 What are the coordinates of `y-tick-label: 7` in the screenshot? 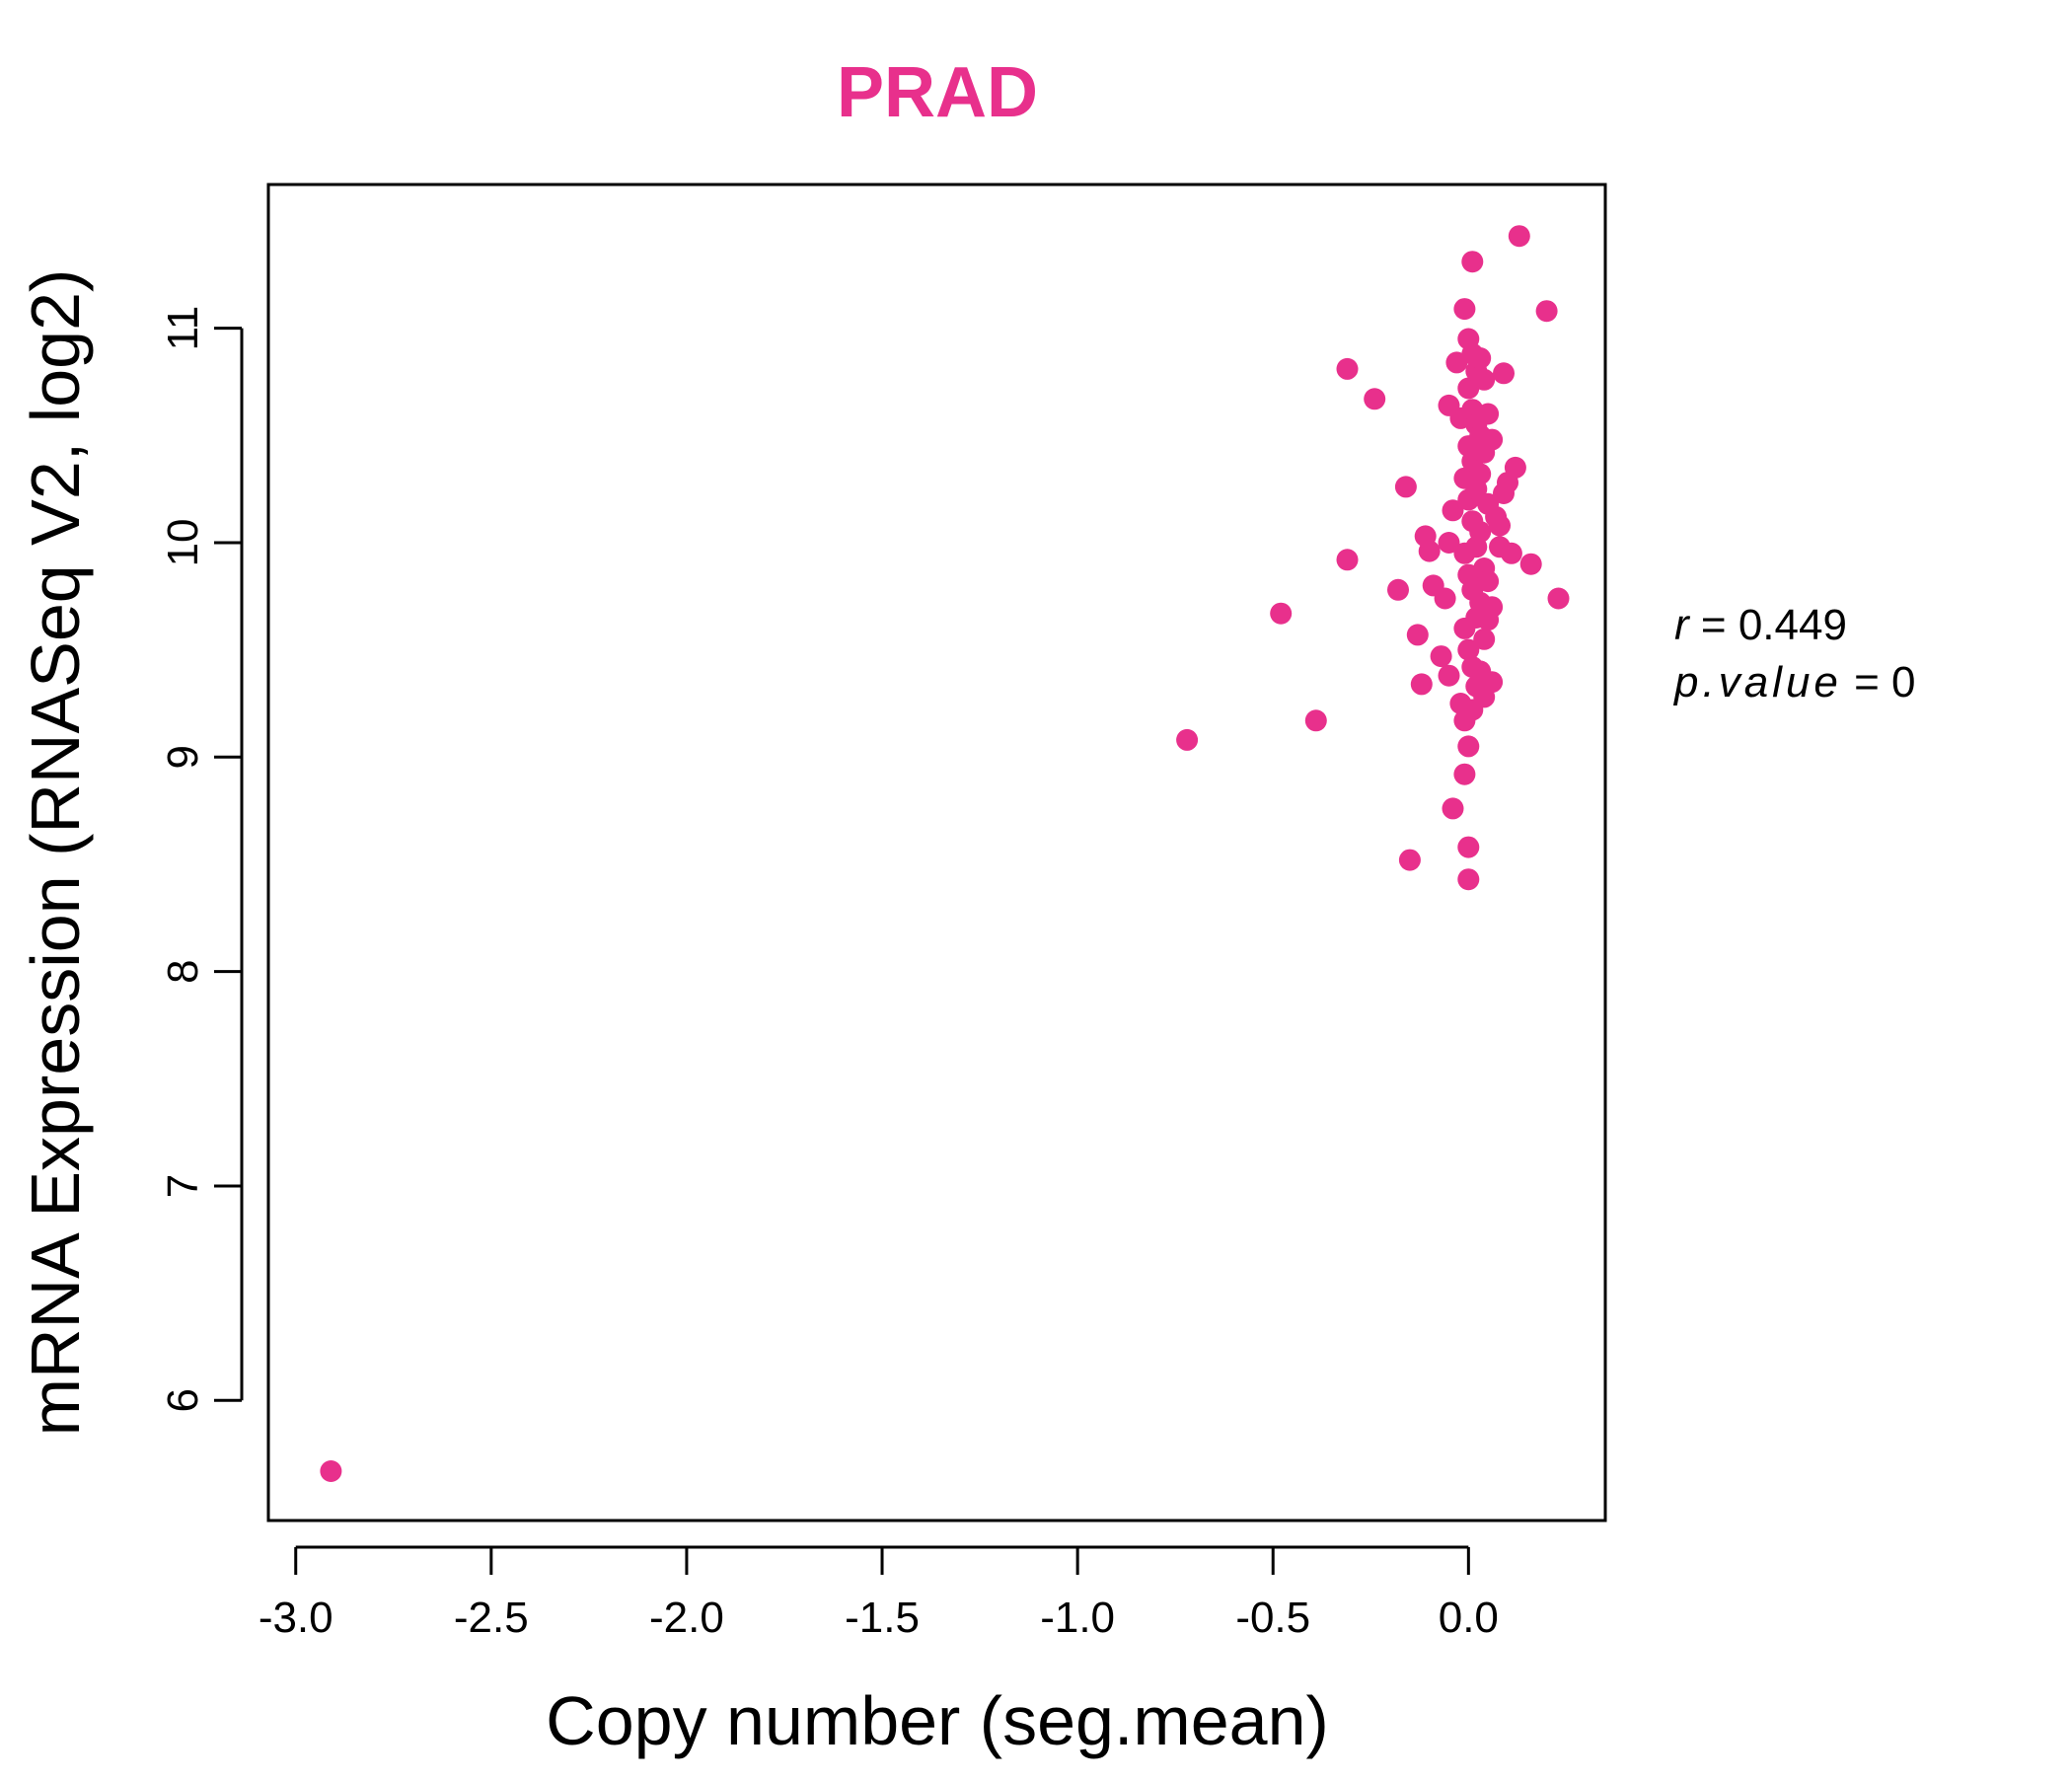 It's located at (183, 1186).